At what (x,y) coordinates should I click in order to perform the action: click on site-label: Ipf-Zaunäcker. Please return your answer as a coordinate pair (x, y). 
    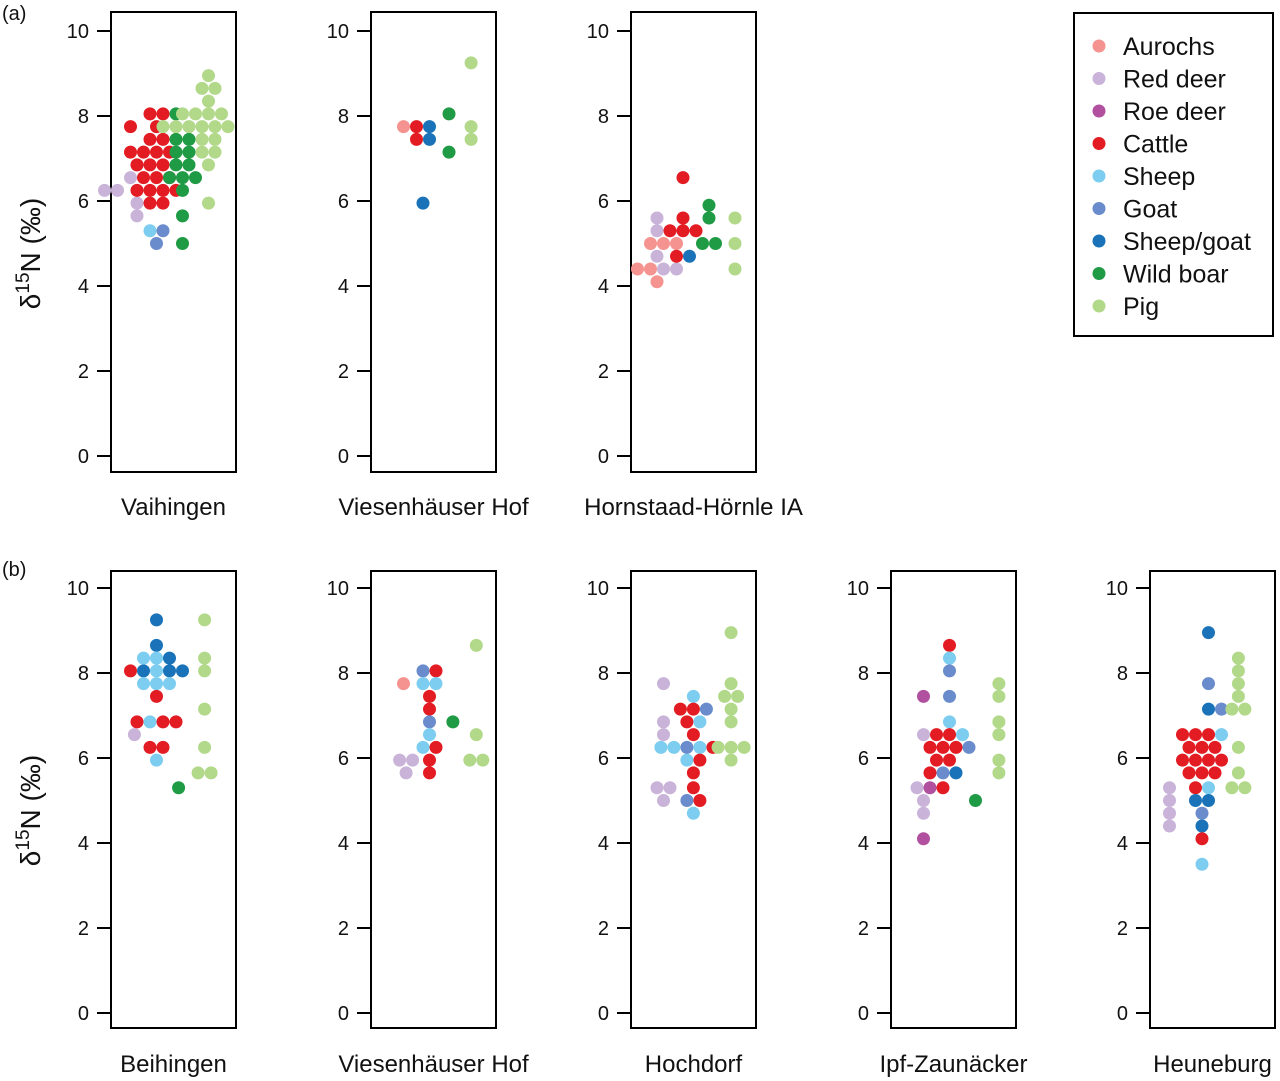
    Looking at the image, I should click on (953, 1064).